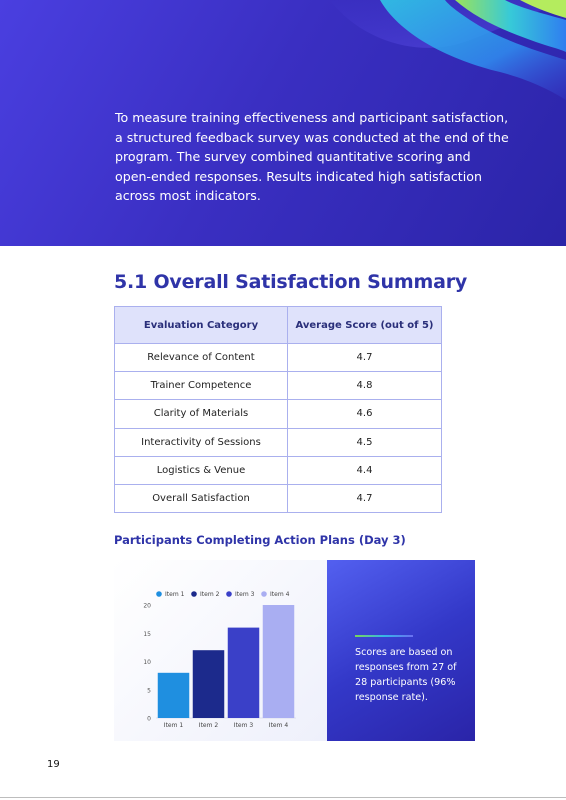 The image size is (566, 800). Describe the element at coordinates (201, 357) in the screenshot. I see `table-cell-category: Relevance of Content` at that location.